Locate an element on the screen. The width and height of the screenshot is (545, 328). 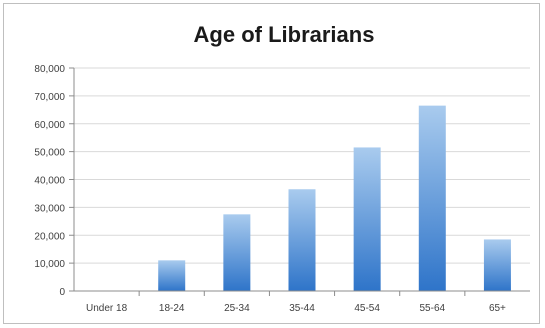
x-tick-label: 45-54 is located at coordinates (367, 308).